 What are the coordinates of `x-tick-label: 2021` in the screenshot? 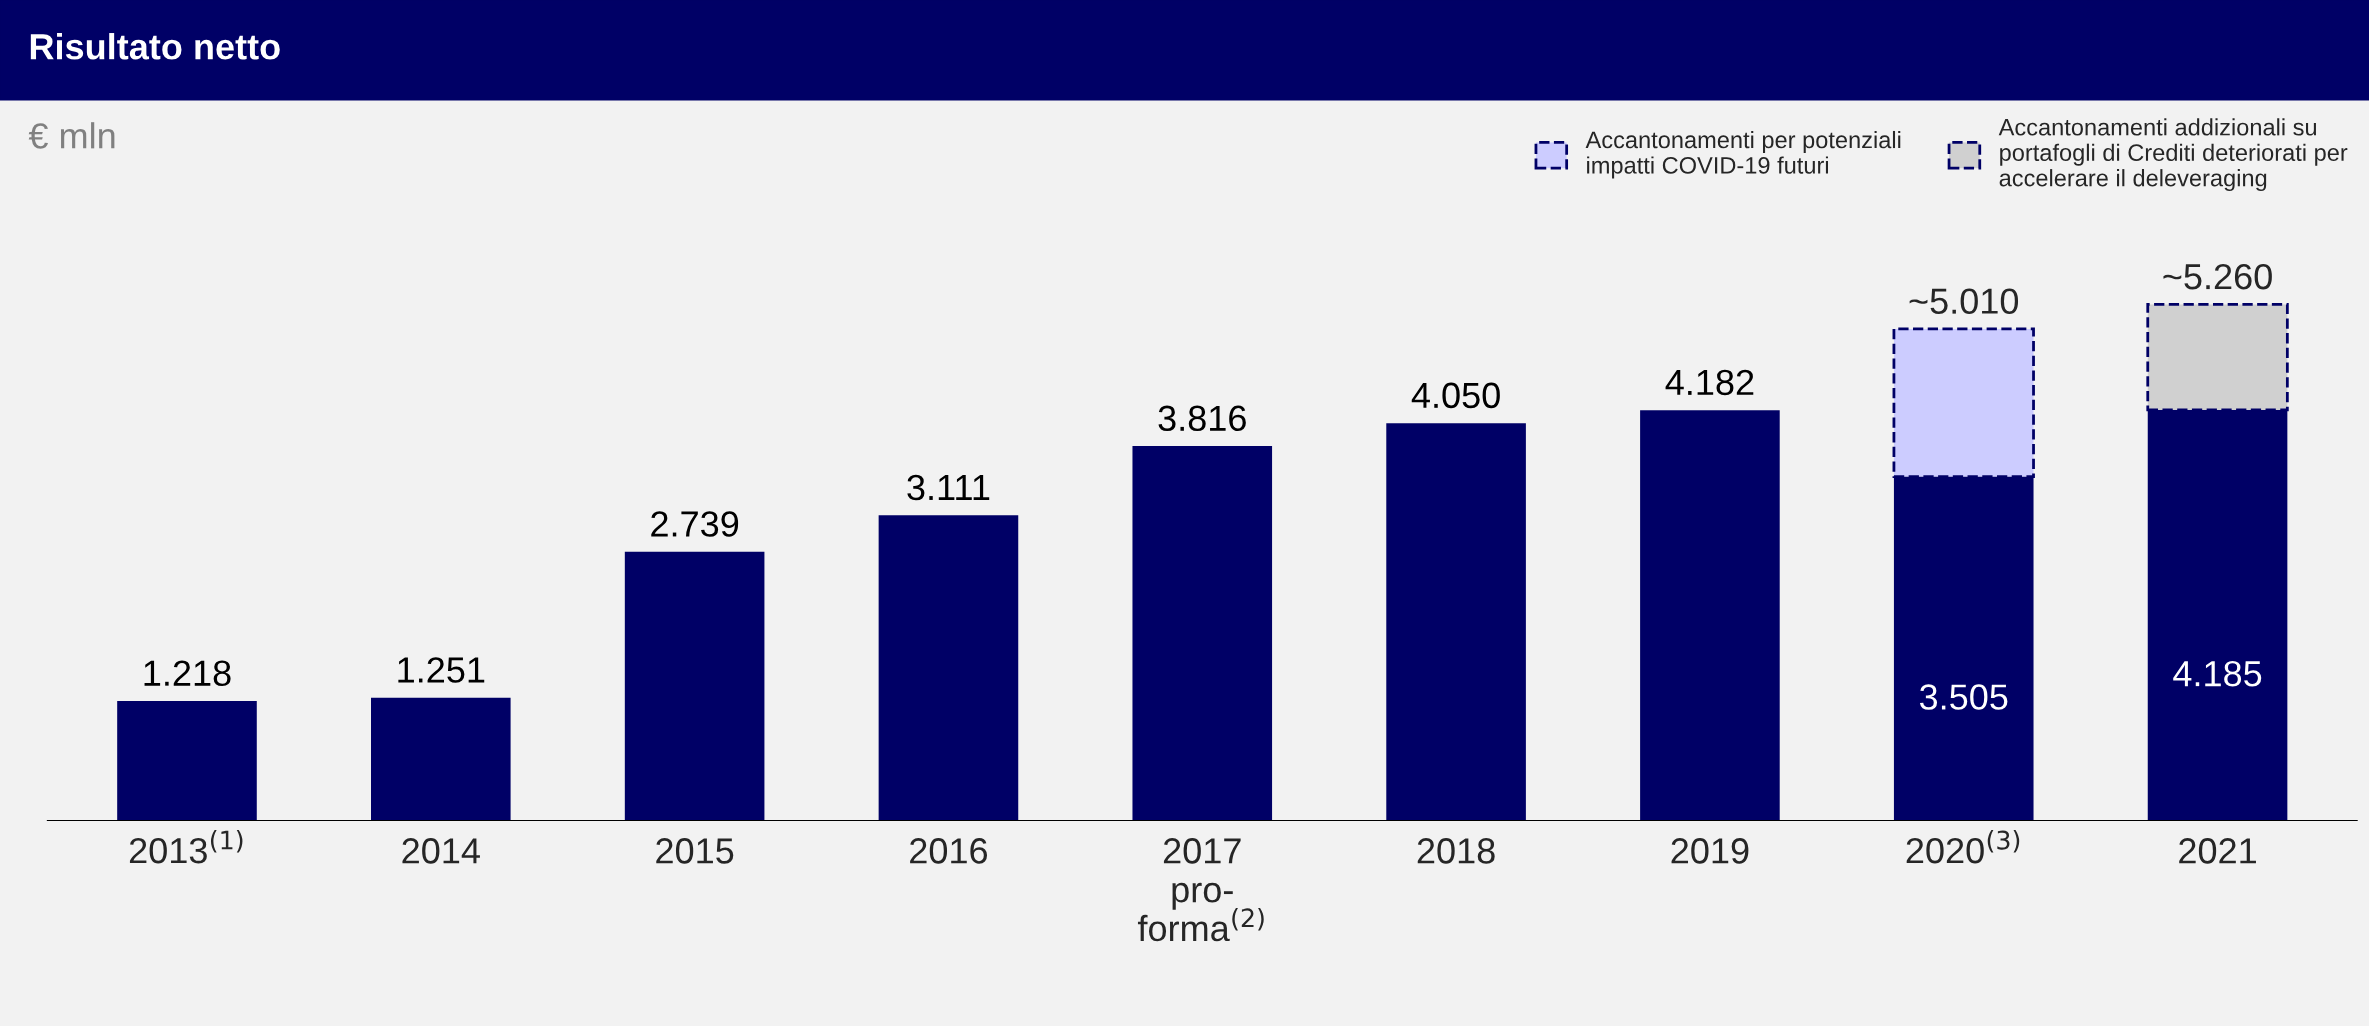 It's located at (2217, 851).